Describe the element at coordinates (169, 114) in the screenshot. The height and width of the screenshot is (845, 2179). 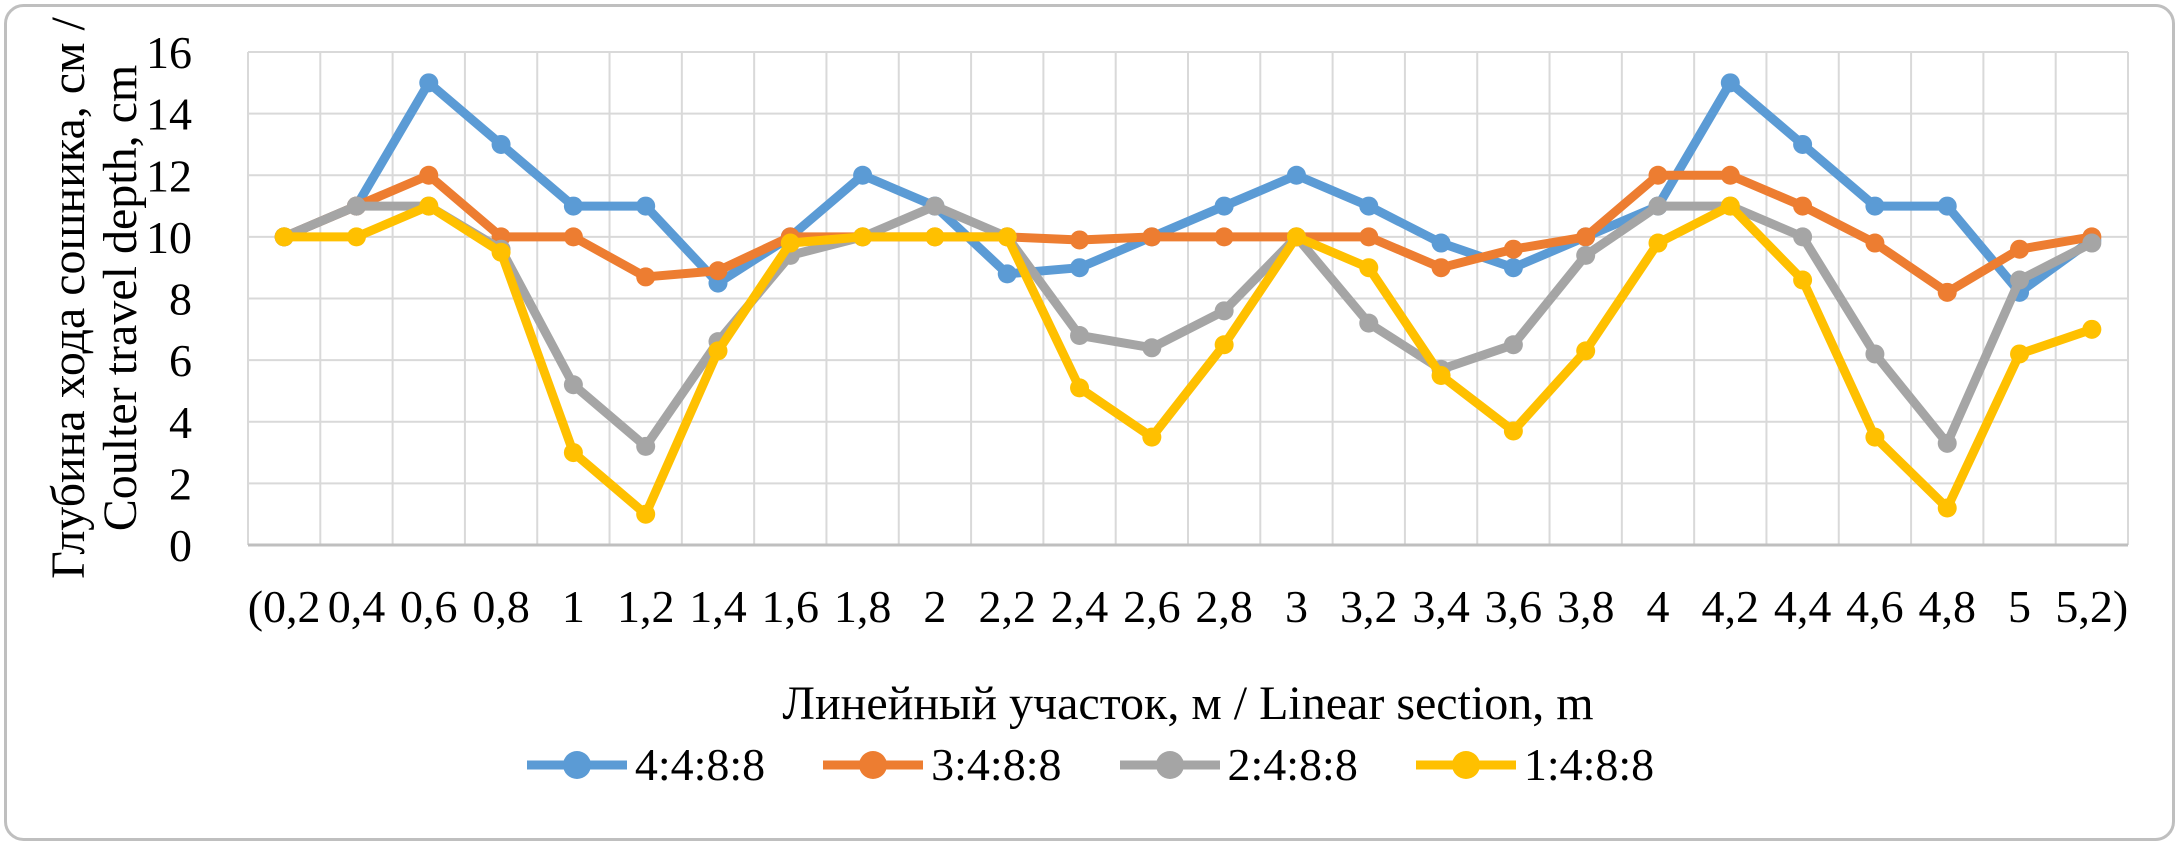
I see `y-tick-label: 14` at that location.